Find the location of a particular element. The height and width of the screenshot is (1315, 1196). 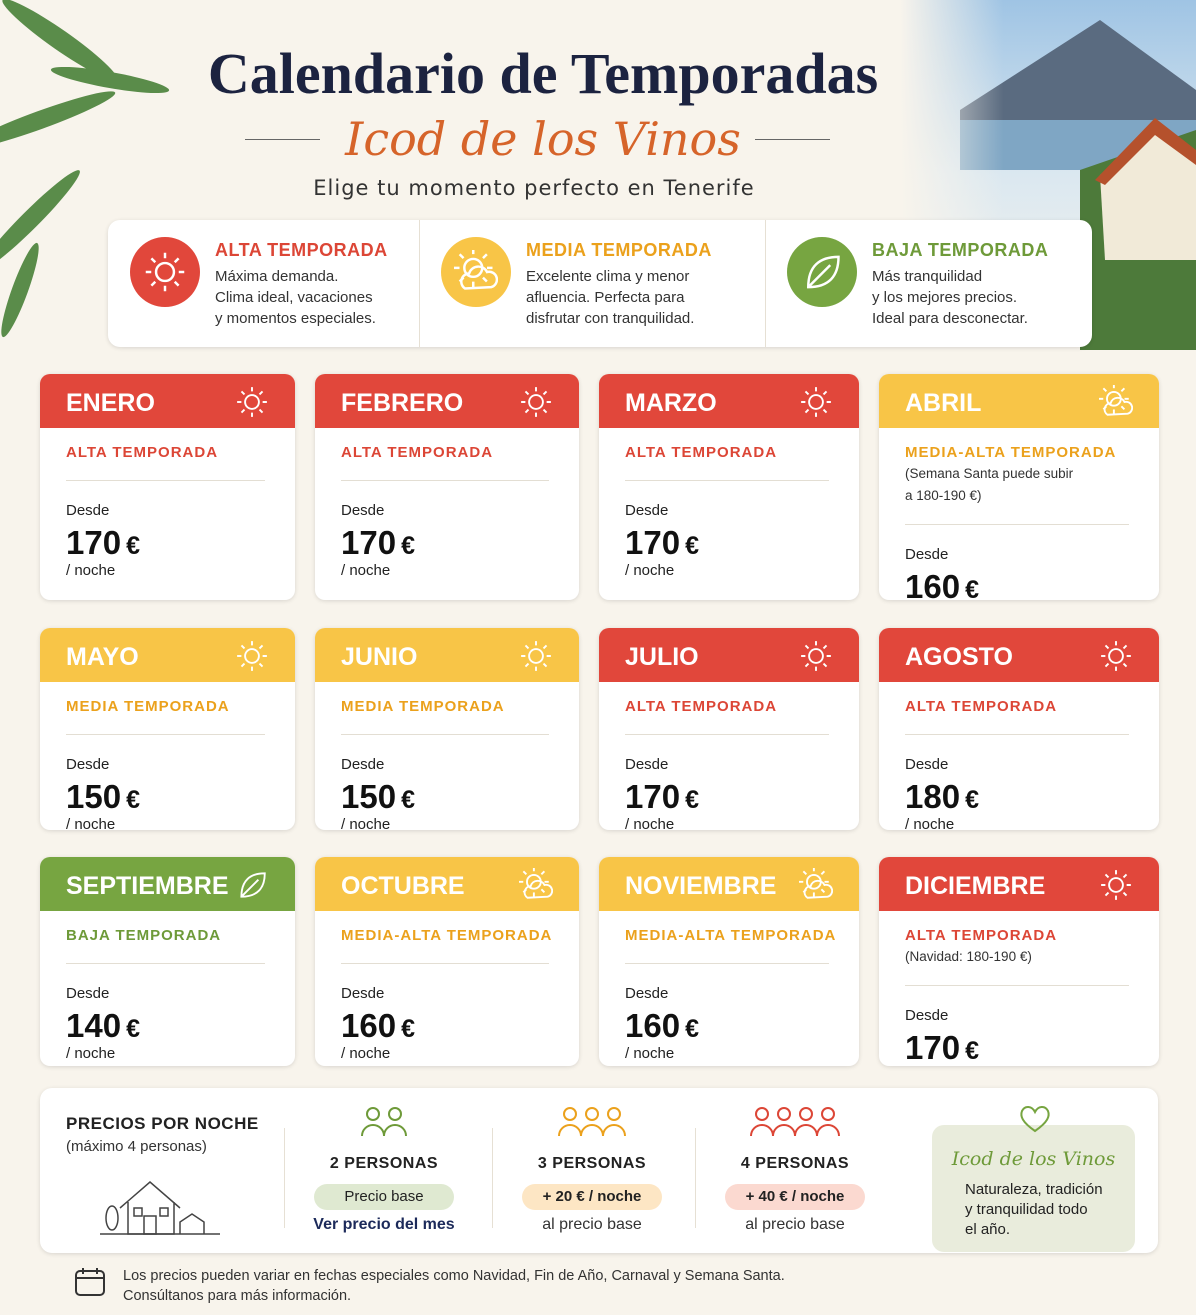

season-note: (Semana Santa puede subir is located at coordinates (989, 473).